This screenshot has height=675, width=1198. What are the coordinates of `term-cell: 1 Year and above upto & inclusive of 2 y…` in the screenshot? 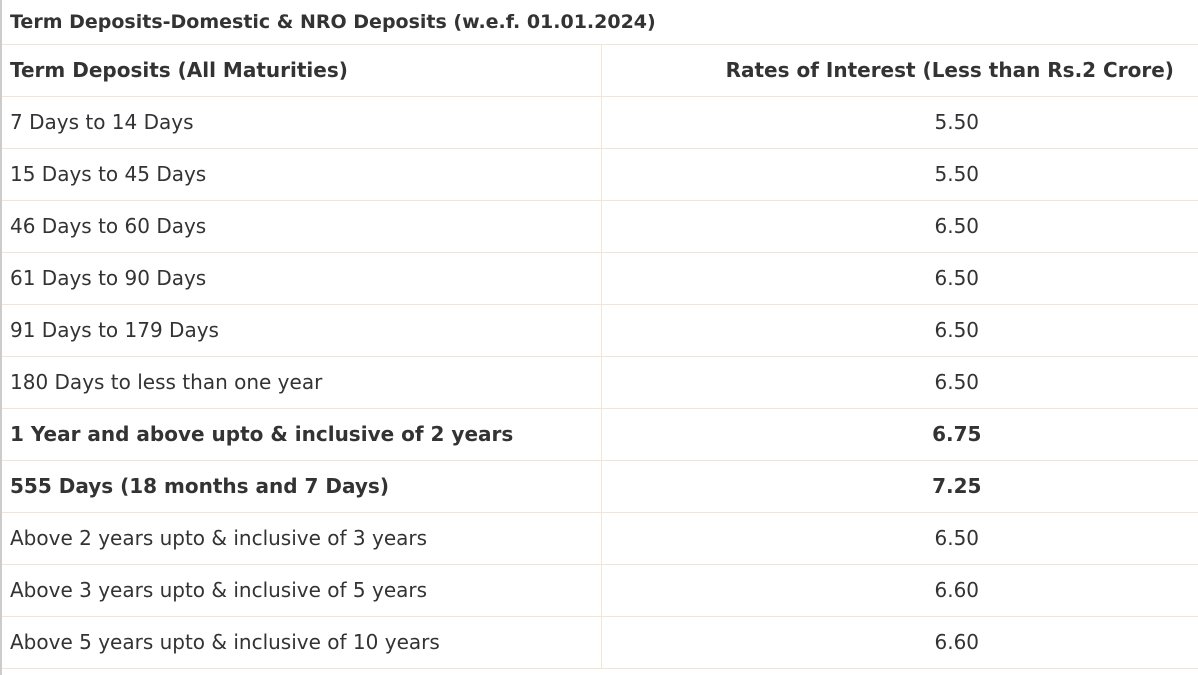 It's located at (301, 434).